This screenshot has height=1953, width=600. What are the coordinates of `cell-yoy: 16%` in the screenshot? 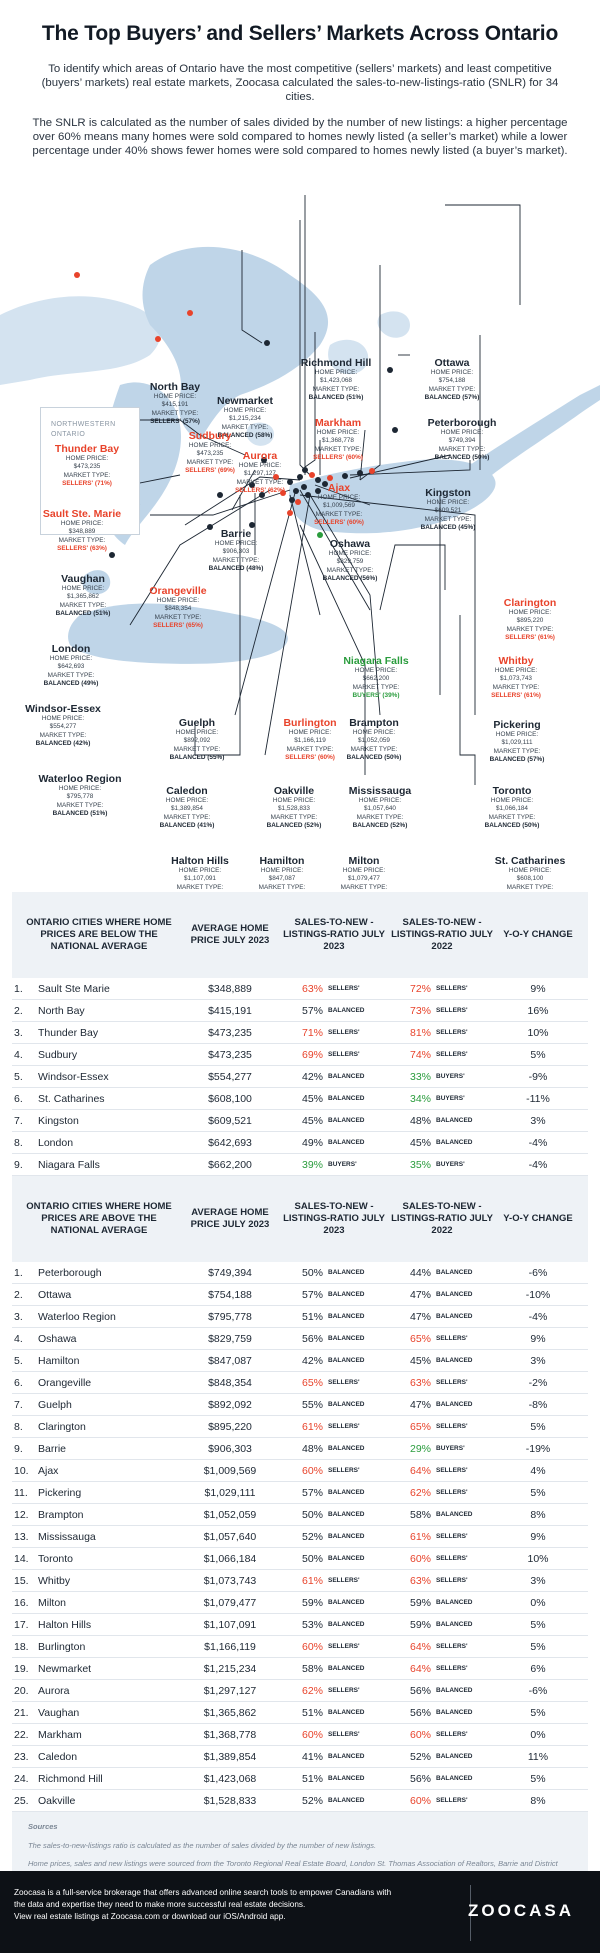 It's located at (538, 1010).